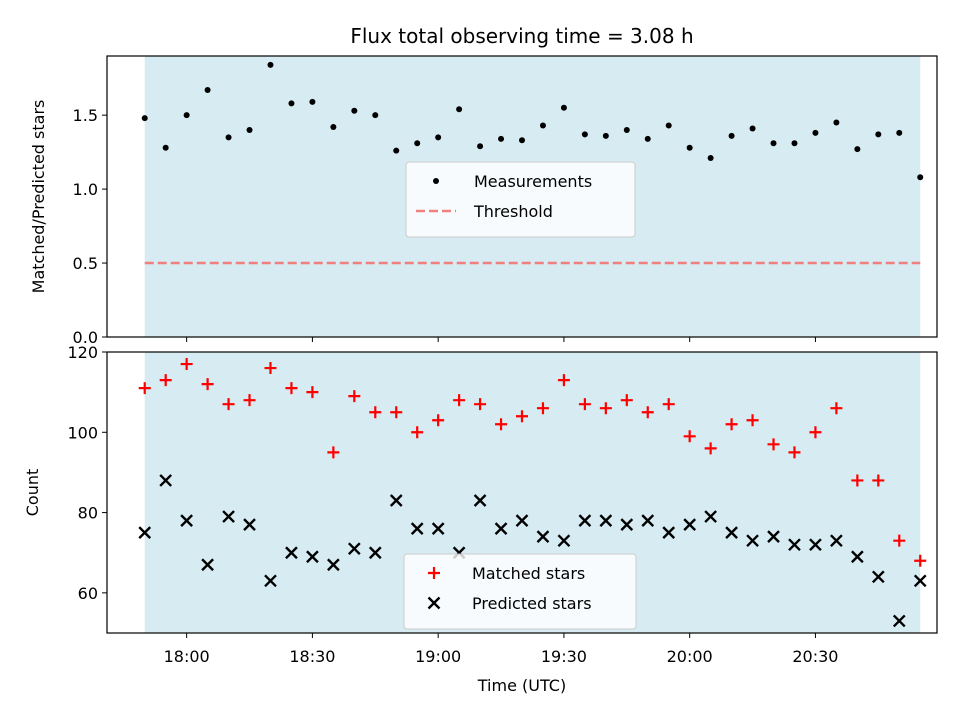  What do you see at coordinates (521, 36) in the screenshot?
I see `chart-title: Flux total observing time = 3.08 h` at bounding box center [521, 36].